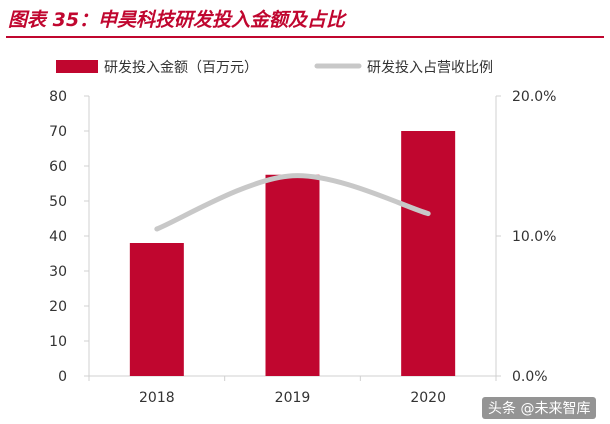  What do you see at coordinates (530, 377) in the screenshot?
I see `y2-tick-label: 0.0%` at bounding box center [530, 377].